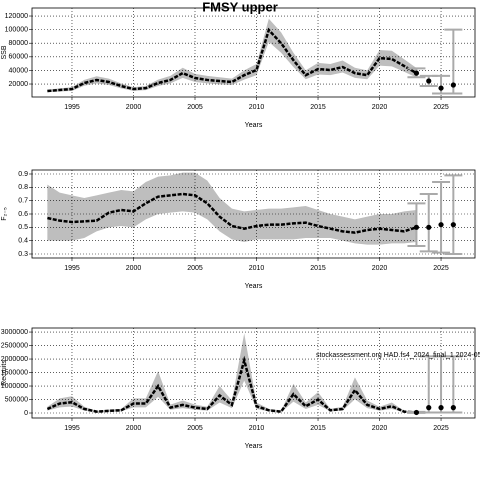 The image size is (480, 480). What do you see at coordinates (26, 413) in the screenshot?
I see `y-tick-label: 0` at bounding box center [26, 413].